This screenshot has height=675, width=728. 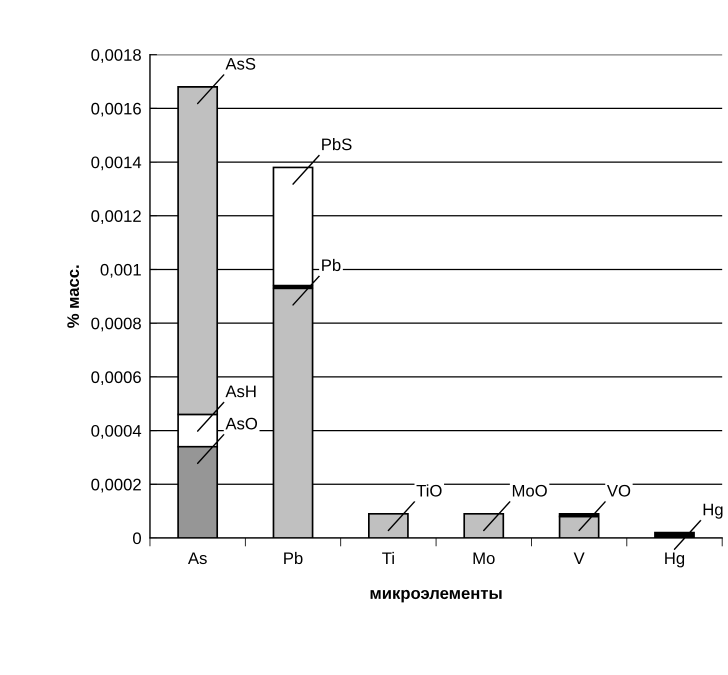 What do you see at coordinates (240, 64) in the screenshot?
I see `annotation: AsS` at bounding box center [240, 64].